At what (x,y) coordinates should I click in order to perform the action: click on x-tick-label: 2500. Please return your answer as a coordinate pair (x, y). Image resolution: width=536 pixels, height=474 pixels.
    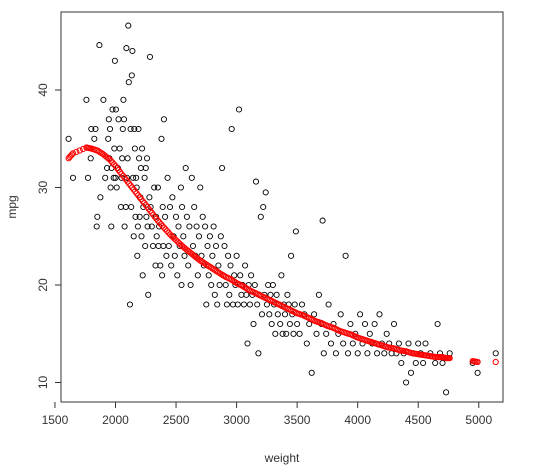
    Looking at the image, I should click on (176, 420).